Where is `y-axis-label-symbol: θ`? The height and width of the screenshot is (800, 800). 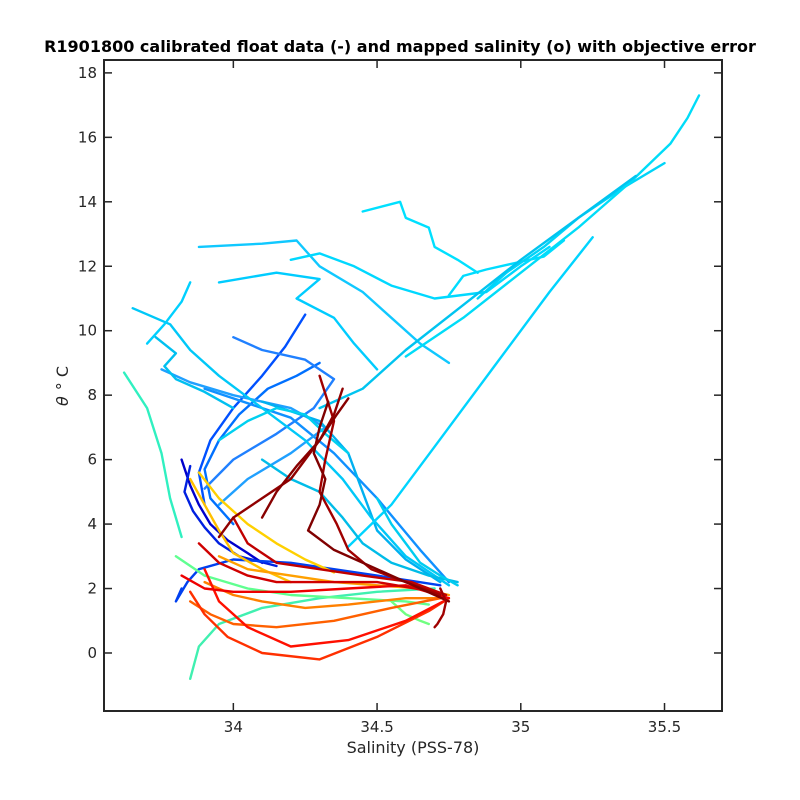 y-axis-label-symbol: θ is located at coordinates (62, 401).